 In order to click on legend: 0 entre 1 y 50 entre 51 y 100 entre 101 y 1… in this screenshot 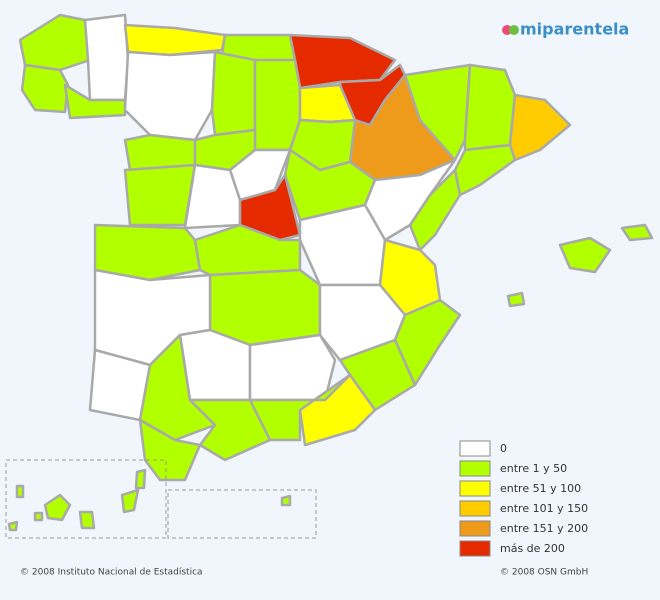, I will do `click(523, 498)`.